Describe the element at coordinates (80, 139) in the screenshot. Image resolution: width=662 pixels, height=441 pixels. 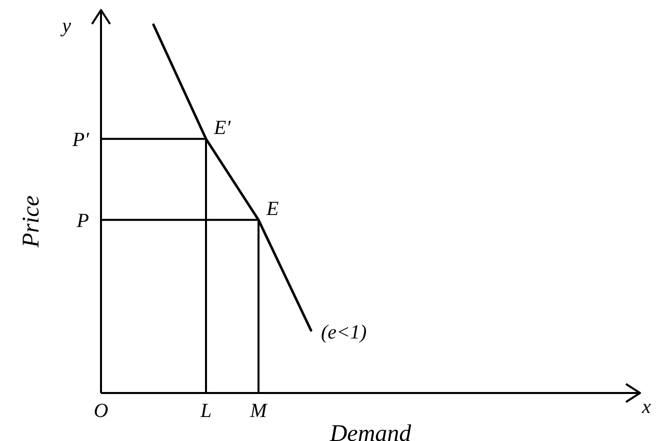
I see `ref-line-label: P′` at that location.